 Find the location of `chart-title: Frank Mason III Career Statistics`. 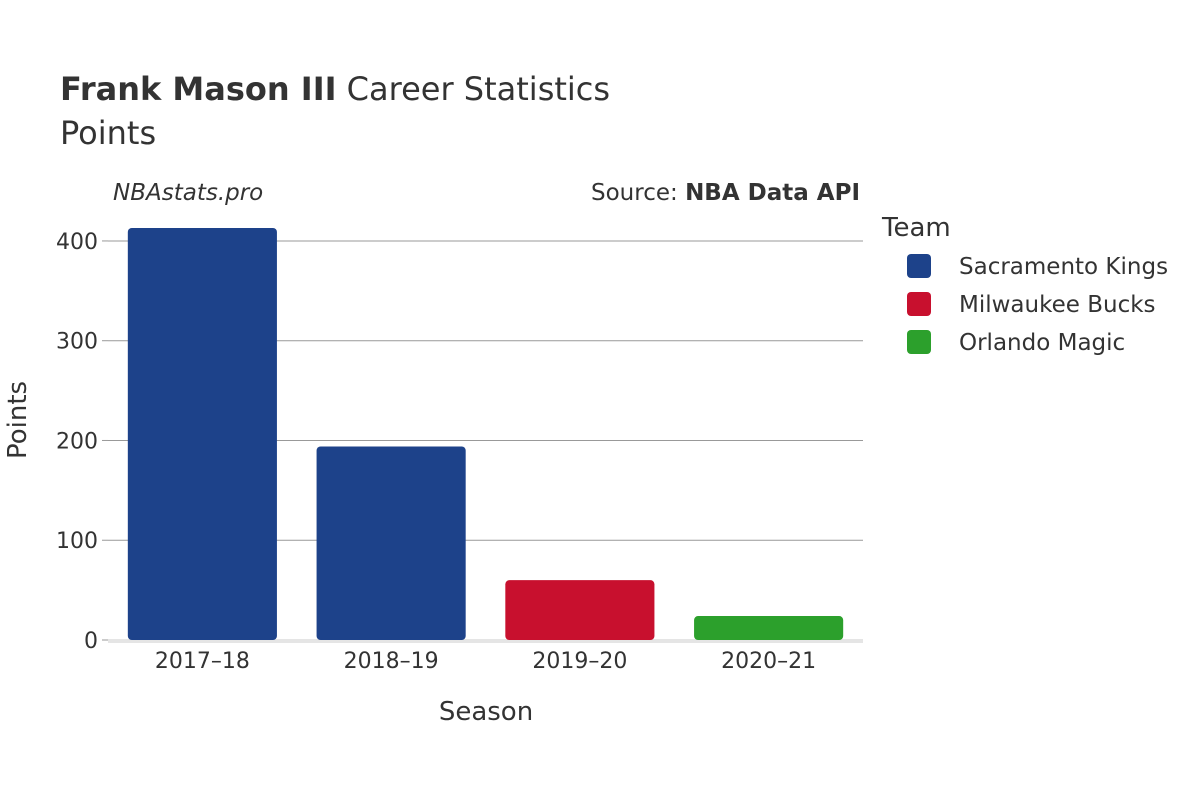

chart-title: Frank Mason III Career Statistics is located at coordinates (335, 89).